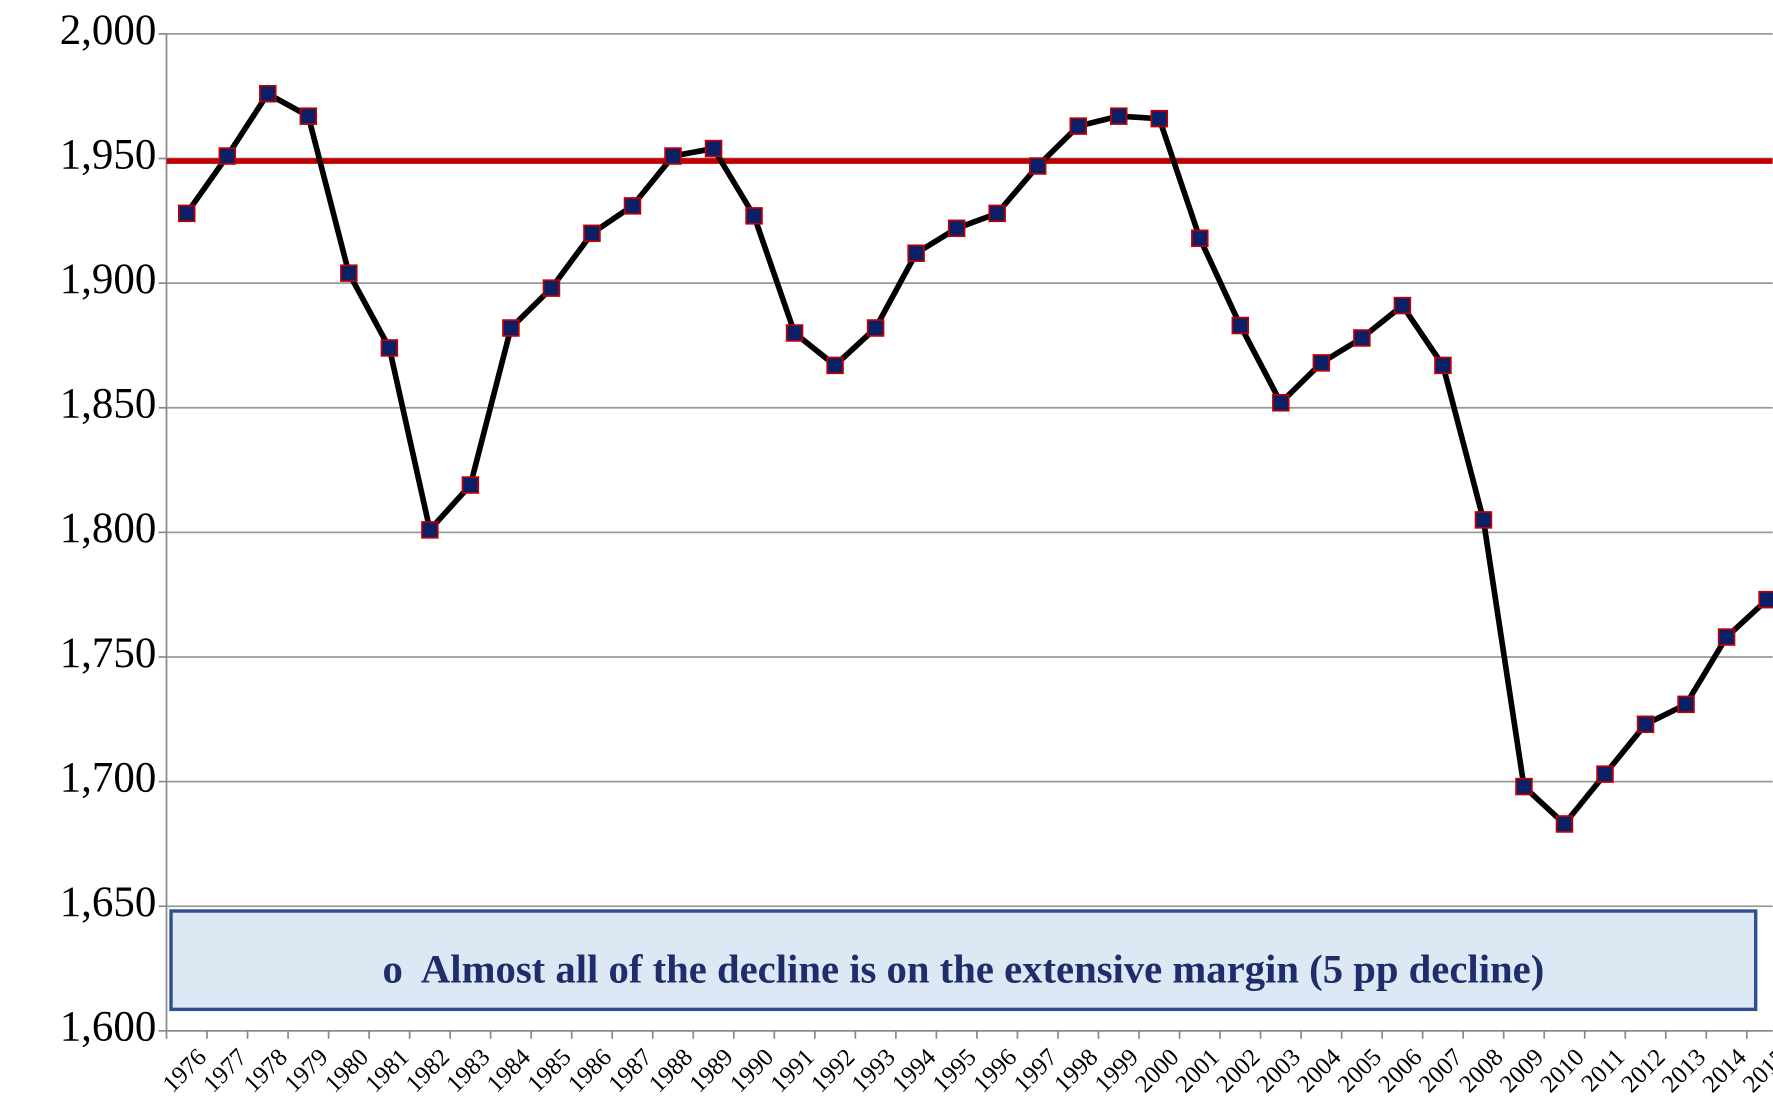 This screenshot has width=1773, height=1119. I want to click on x-tick-label: 2005, so click(1360, 1071).